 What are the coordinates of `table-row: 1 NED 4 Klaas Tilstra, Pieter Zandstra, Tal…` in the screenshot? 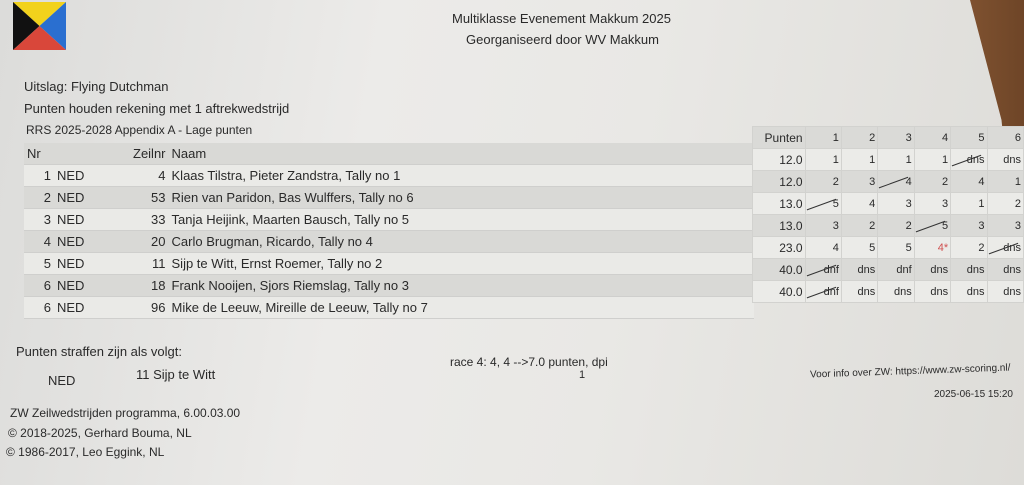 It's located at (389, 175).